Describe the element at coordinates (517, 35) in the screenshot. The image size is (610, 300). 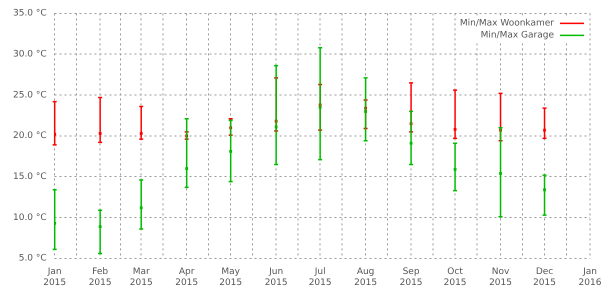
I see `legend-label: Min/Max Garage` at that location.